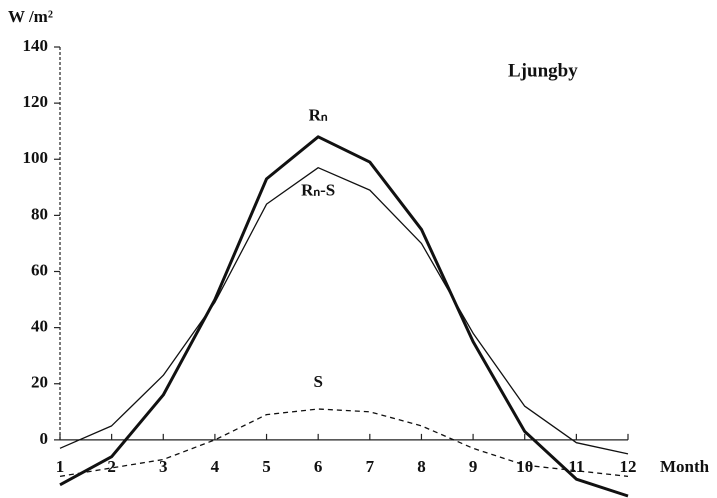  What do you see at coordinates (318, 466) in the screenshot?
I see `x-tick-label: 6` at bounding box center [318, 466].